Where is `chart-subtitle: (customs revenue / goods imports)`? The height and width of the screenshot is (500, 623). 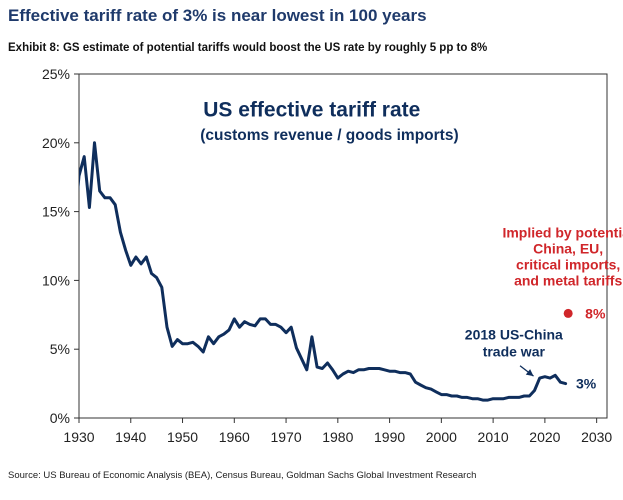 chart-subtitle: (customs revenue / goods imports) is located at coordinates (329, 135).